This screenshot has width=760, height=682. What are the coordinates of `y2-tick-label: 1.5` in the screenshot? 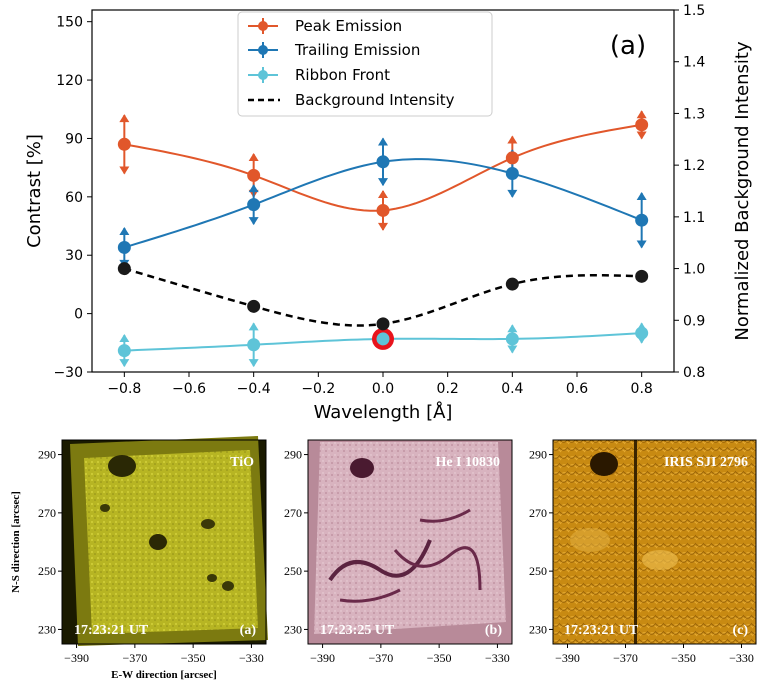 It's located at (694, 11).